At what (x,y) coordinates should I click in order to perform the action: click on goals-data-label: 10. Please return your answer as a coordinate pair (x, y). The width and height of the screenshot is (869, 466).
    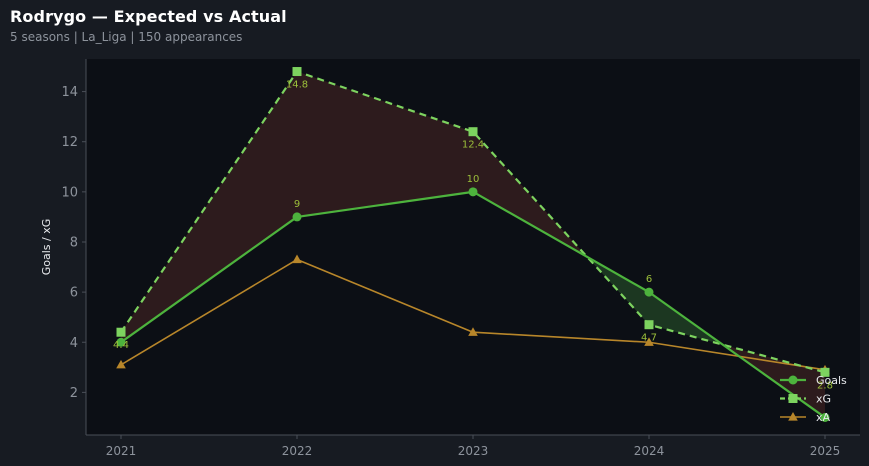
    Looking at the image, I should click on (473, 179).